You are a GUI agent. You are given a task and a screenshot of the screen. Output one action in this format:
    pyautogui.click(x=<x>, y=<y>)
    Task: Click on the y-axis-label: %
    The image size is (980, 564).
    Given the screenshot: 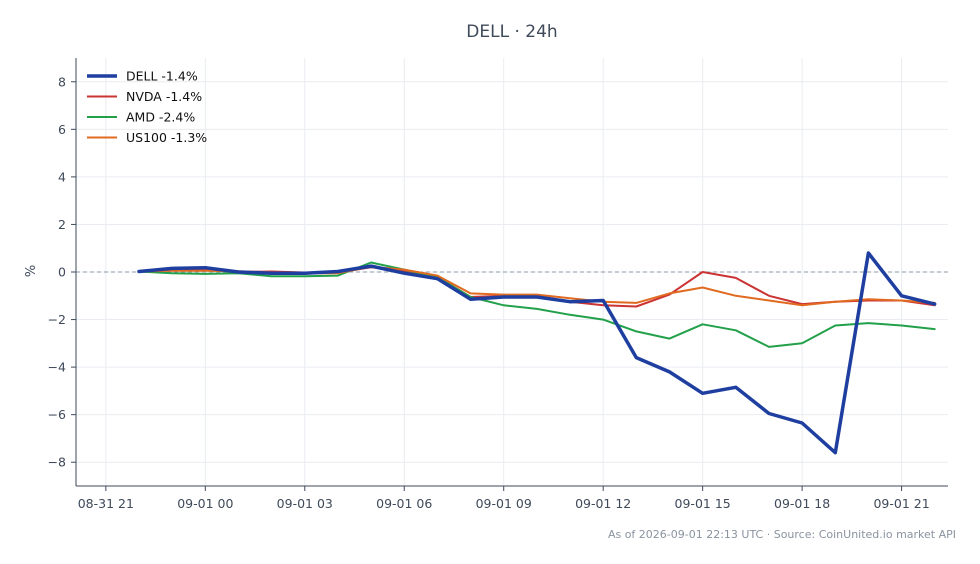 What is the action you would take?
    pyautogui.click(x=31, y=271)
    